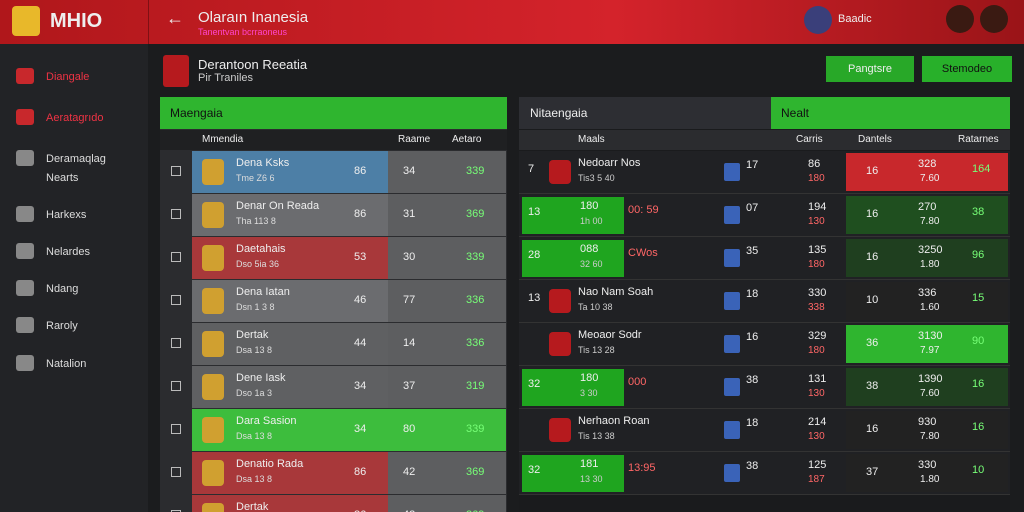 The height and width of the screenshot is (512, 1024). Describe the element at coordinates (534, 470) in the screenshot. I see `rank: 32` at that location.